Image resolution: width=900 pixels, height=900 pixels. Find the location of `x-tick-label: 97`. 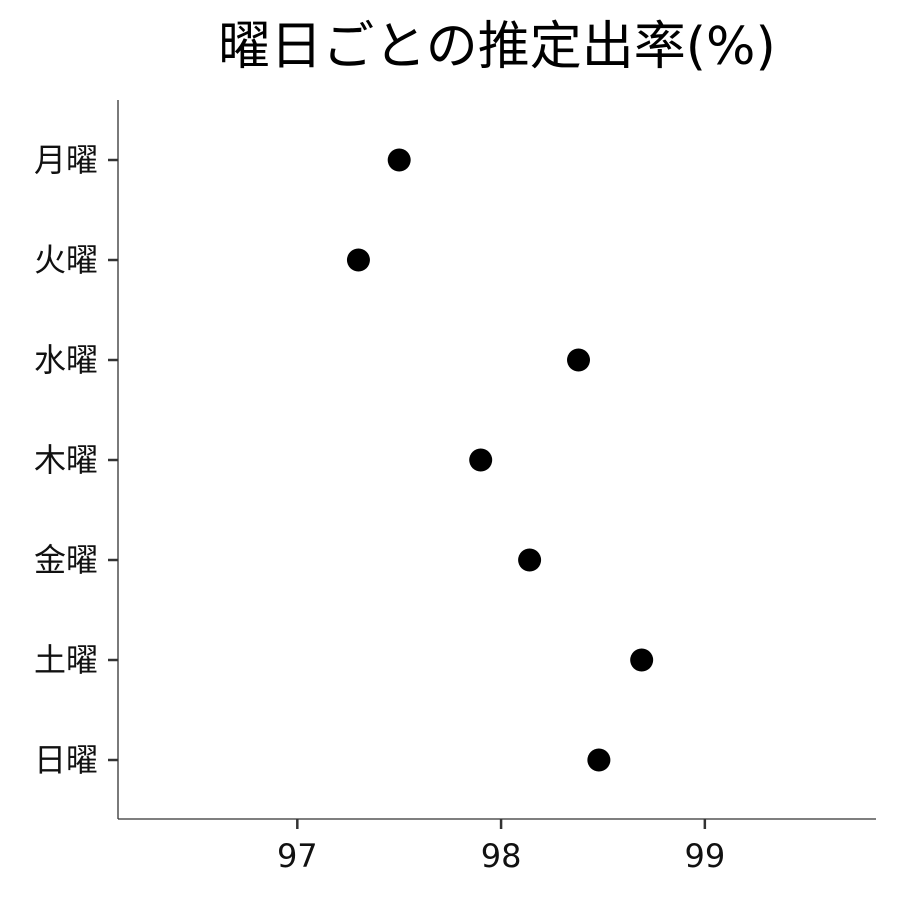

x-tick-label: 97 is located at coordinates (297, 856).